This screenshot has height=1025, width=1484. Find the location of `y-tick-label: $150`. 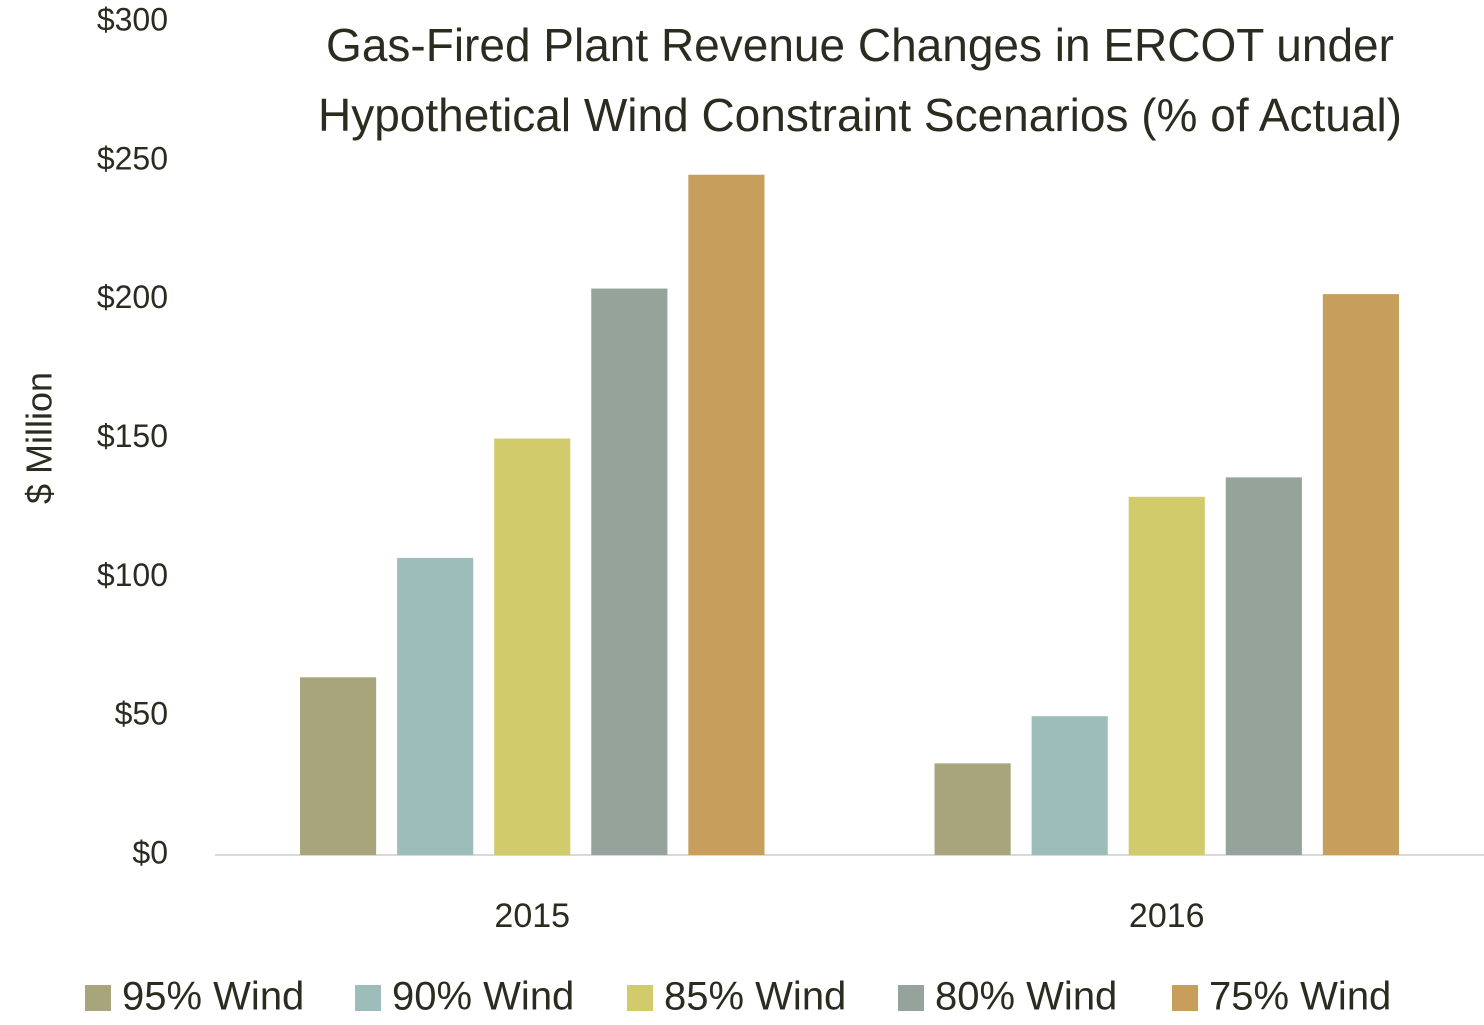

y-tick-label: $150 is located at coordinates (132, 436).